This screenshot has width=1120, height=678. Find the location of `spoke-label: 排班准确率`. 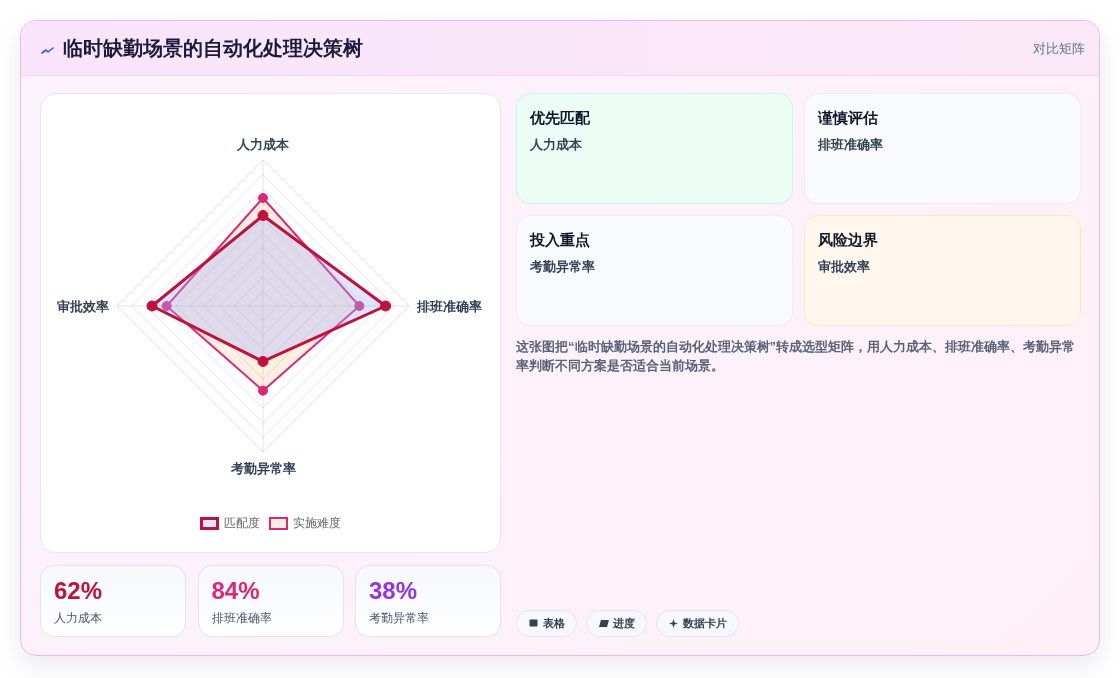

spoke-label: 排班准确率 is located at coordinates (449, 306).